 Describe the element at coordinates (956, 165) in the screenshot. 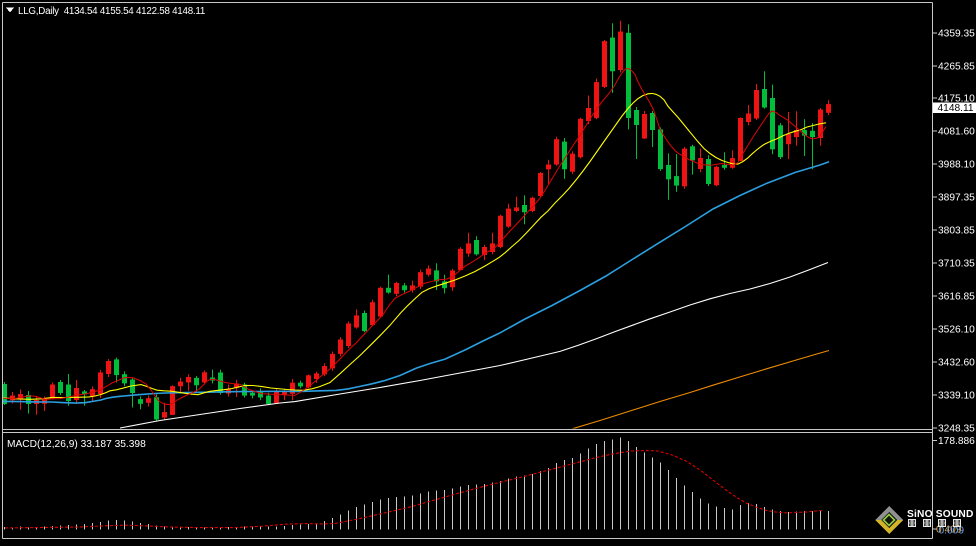

I see `svg-text: 3988.10` at that location.